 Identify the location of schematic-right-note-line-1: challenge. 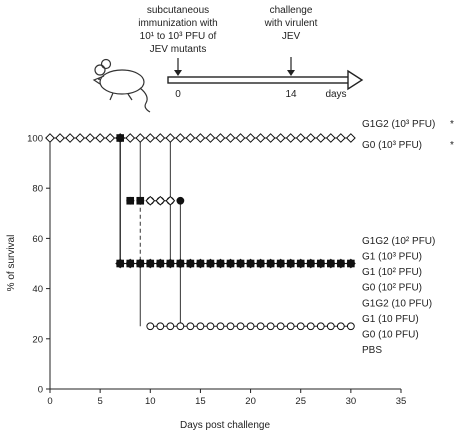
(291, 10).